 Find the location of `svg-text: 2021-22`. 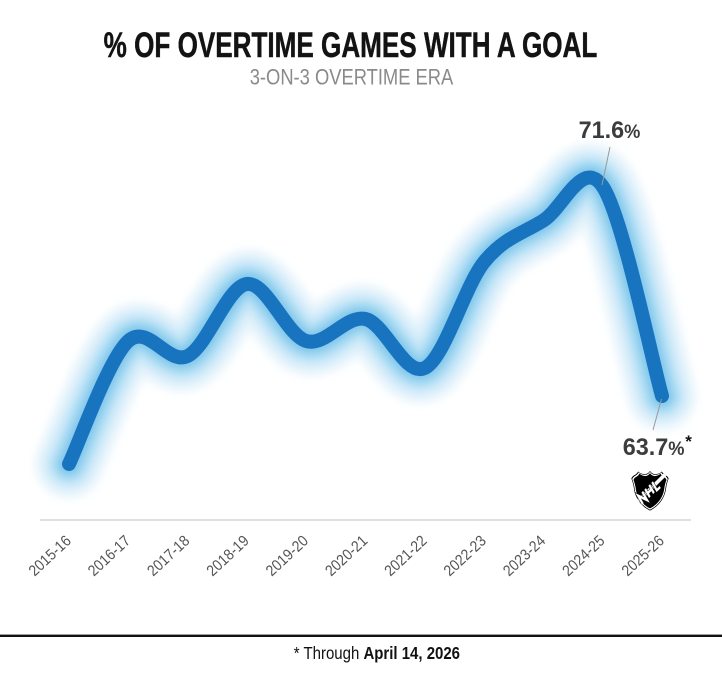

svg-text: 2021-22 is located at coordinates (406, 556).